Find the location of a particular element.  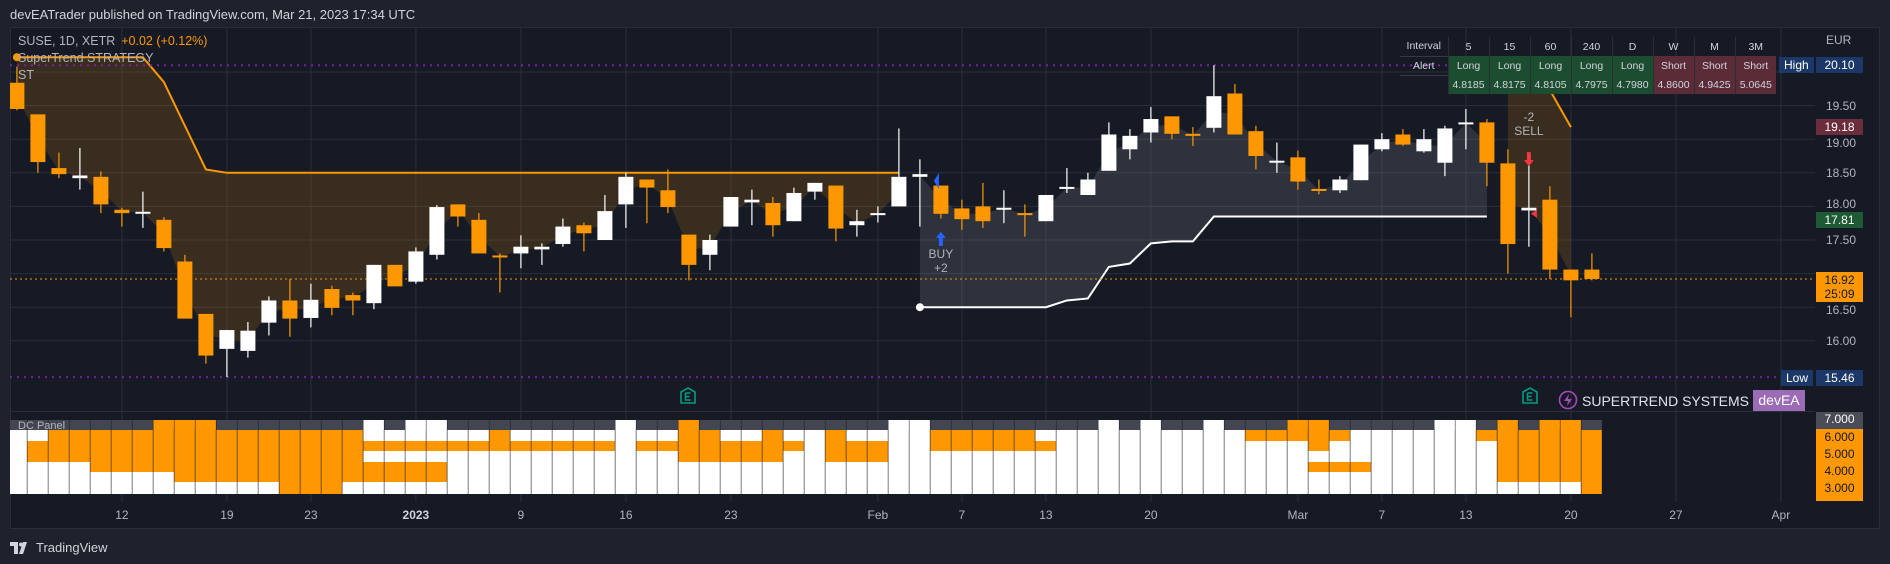

st-legend: ST is located at coordinates (26, 75).